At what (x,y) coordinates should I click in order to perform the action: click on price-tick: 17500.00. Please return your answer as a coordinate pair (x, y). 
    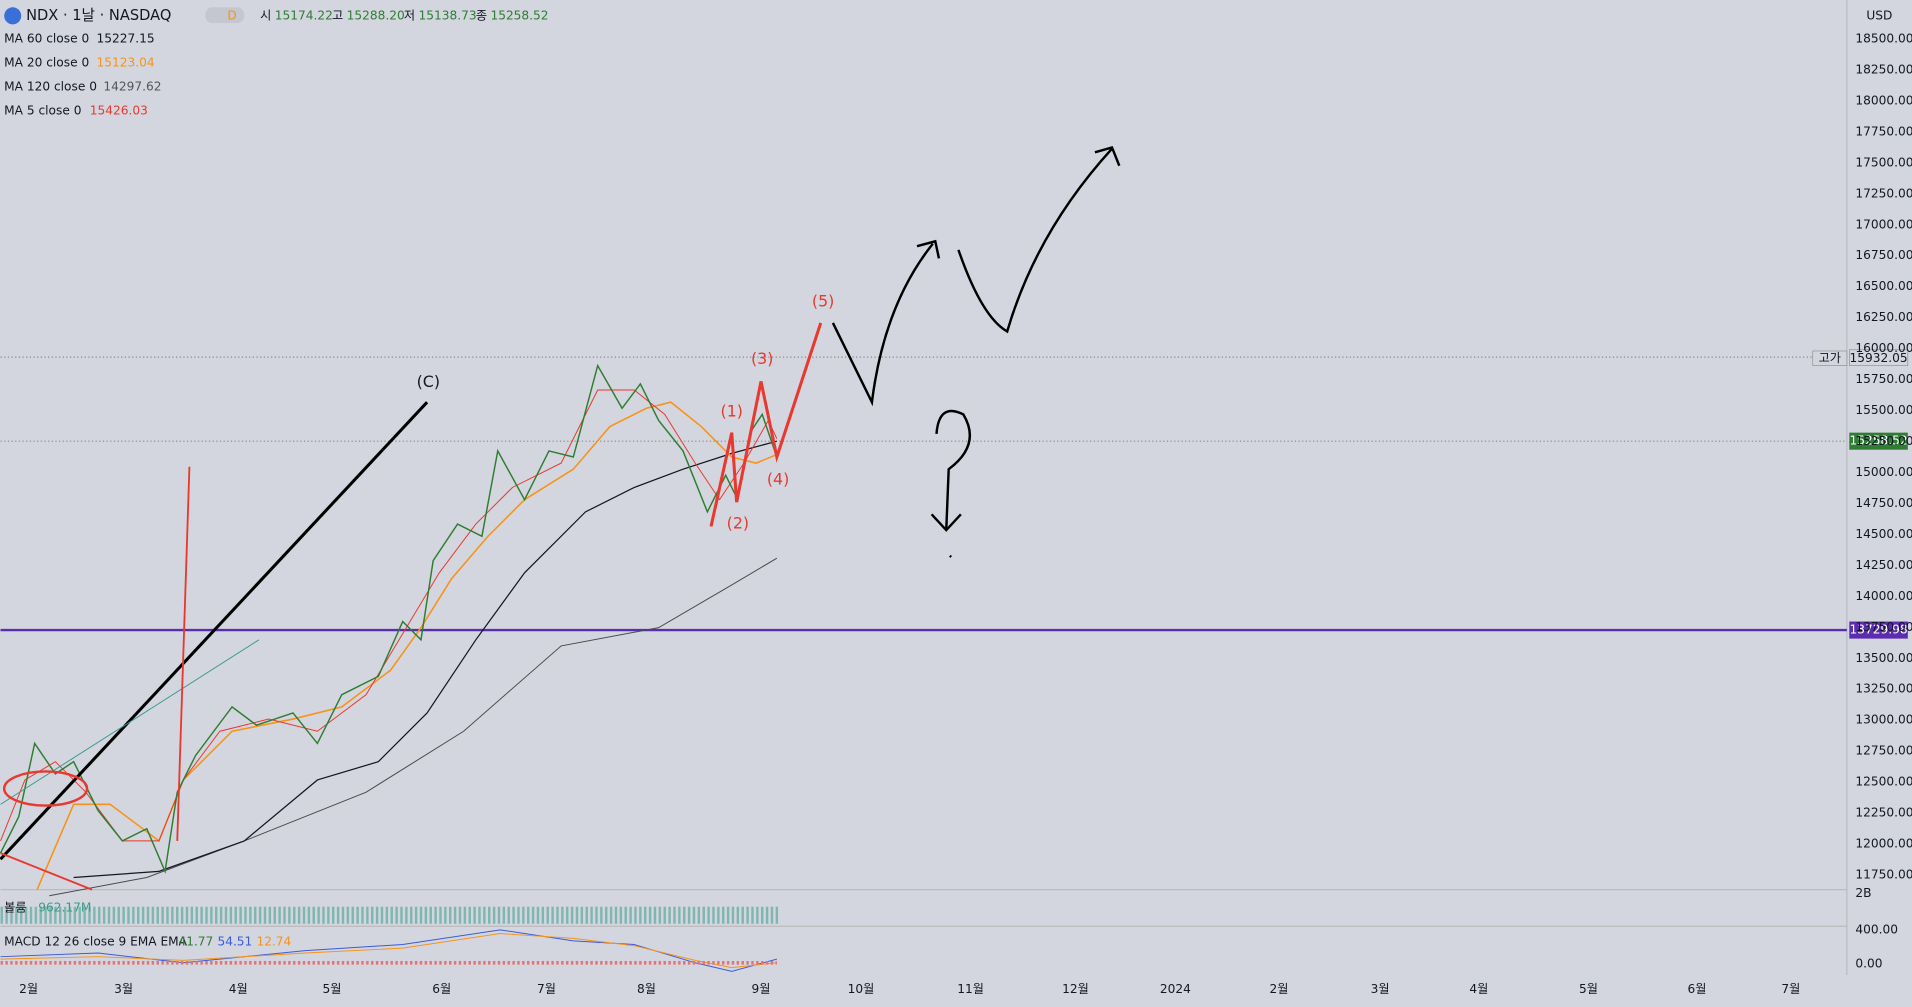
    Looking at the image, I should click on (1883, 162).